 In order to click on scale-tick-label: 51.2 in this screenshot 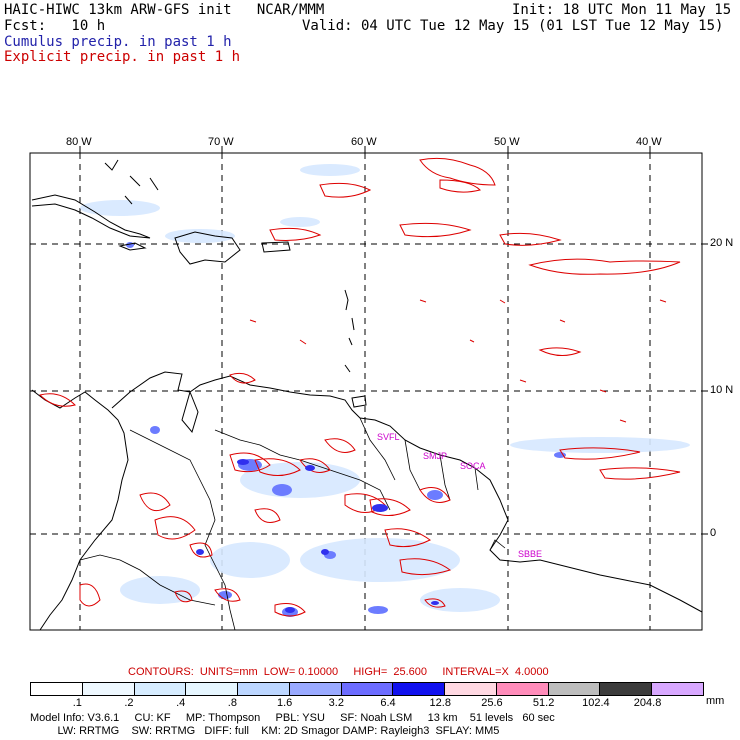, I will do `click(543, 703)`.